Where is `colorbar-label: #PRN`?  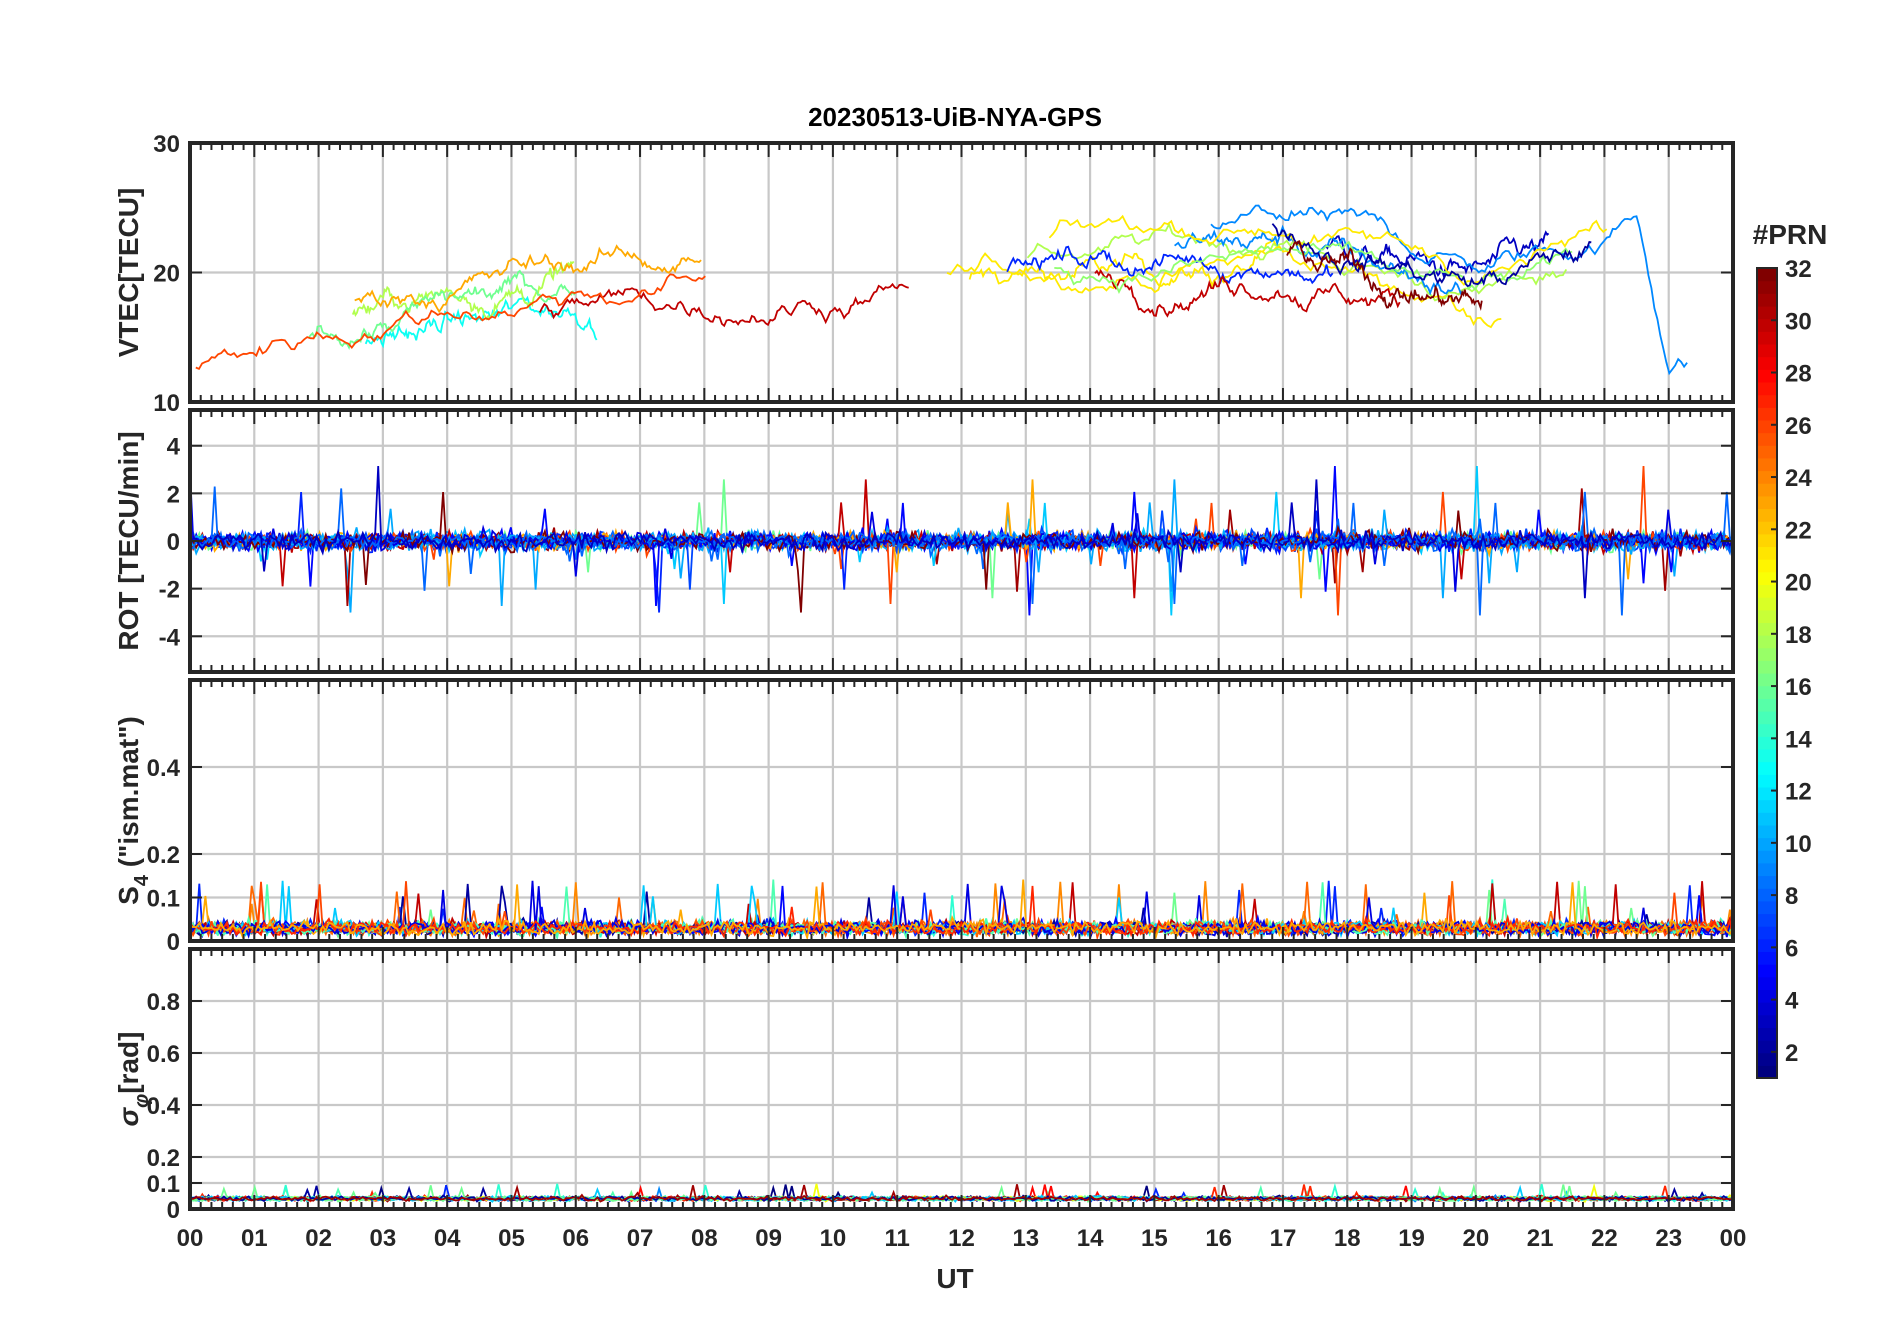
colorbar-label: #PRN is located at coordinates (1790, 234).